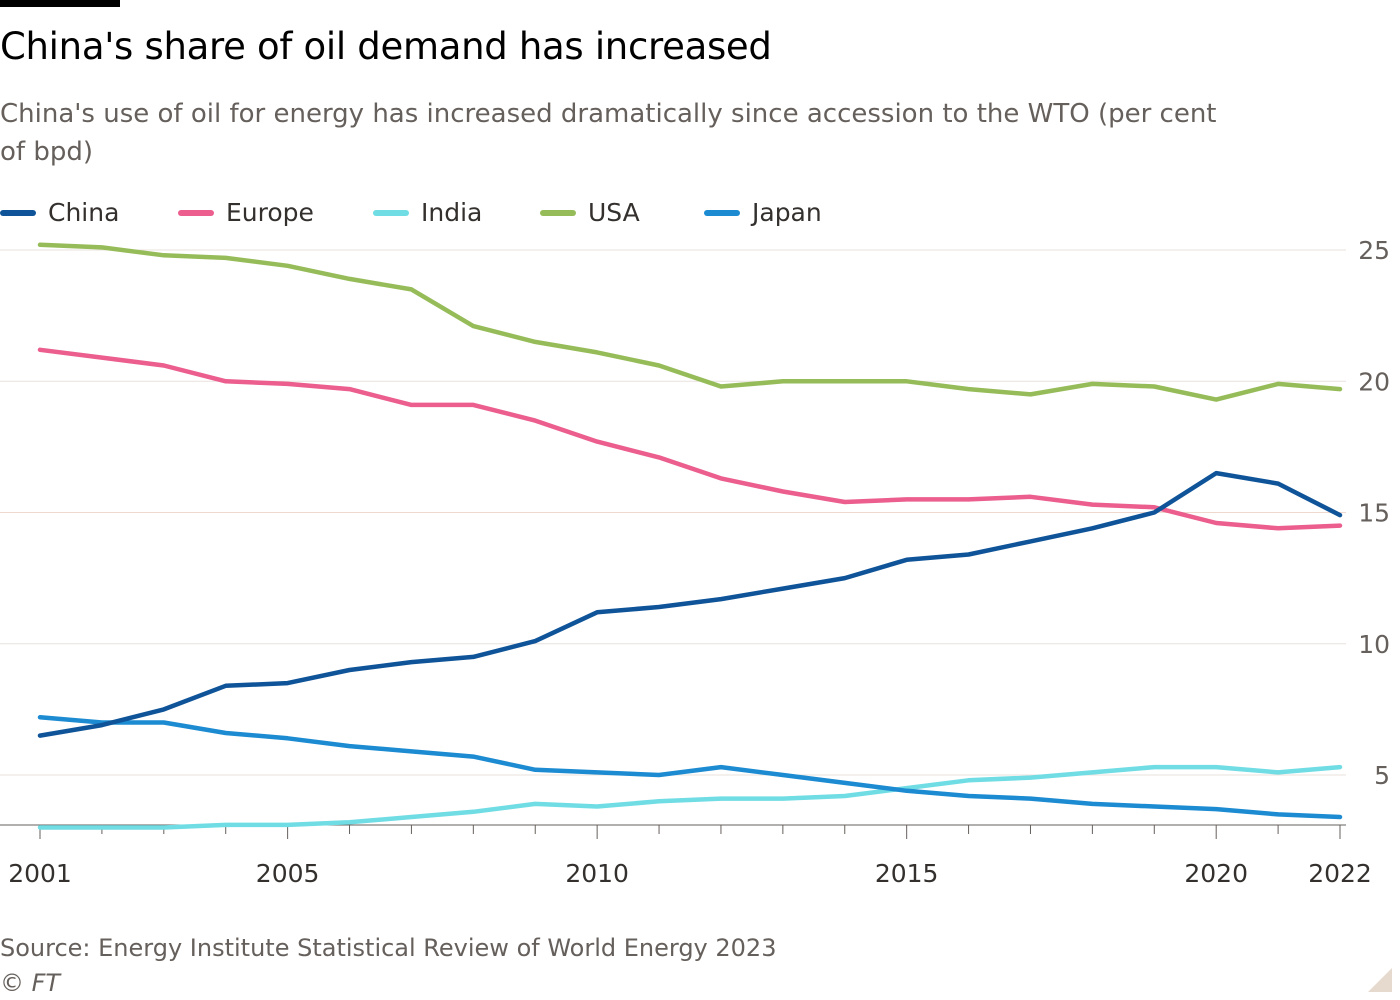 Image resolution: width=1400 pixels, height=1000 pixels. I want to click on copyright-note: © FT, so click(30, 983).